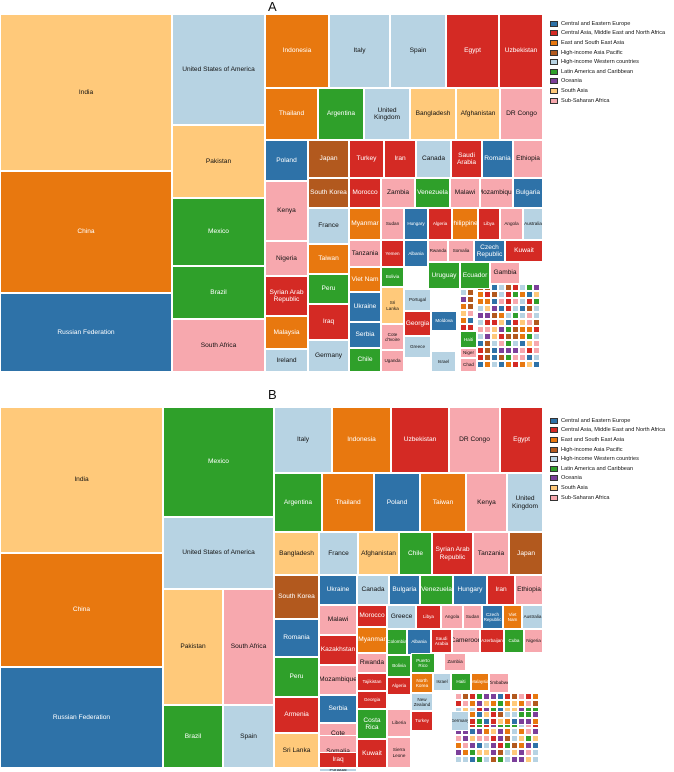 The image size is (674, 772). What do you see at coordinates (286, 360) in the screenshot?
I see `a-cell-ireland: Ireland` at bounding box center [286, 360].